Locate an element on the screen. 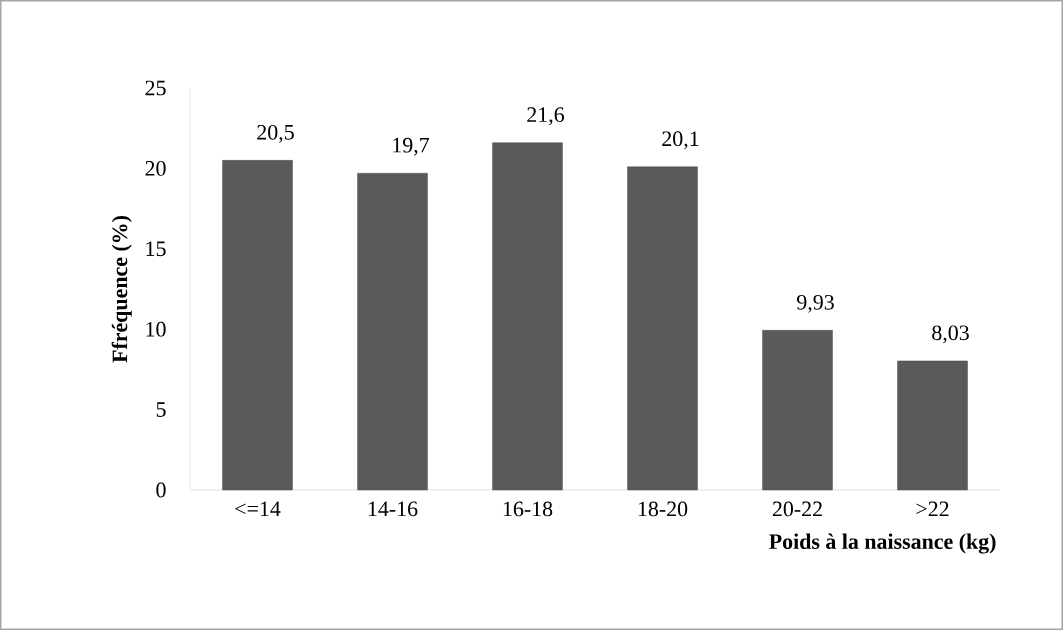 The width and height of the screenshot is (1063, 630). x-tick-label: 20-22 is located at coordinates (797, 509).